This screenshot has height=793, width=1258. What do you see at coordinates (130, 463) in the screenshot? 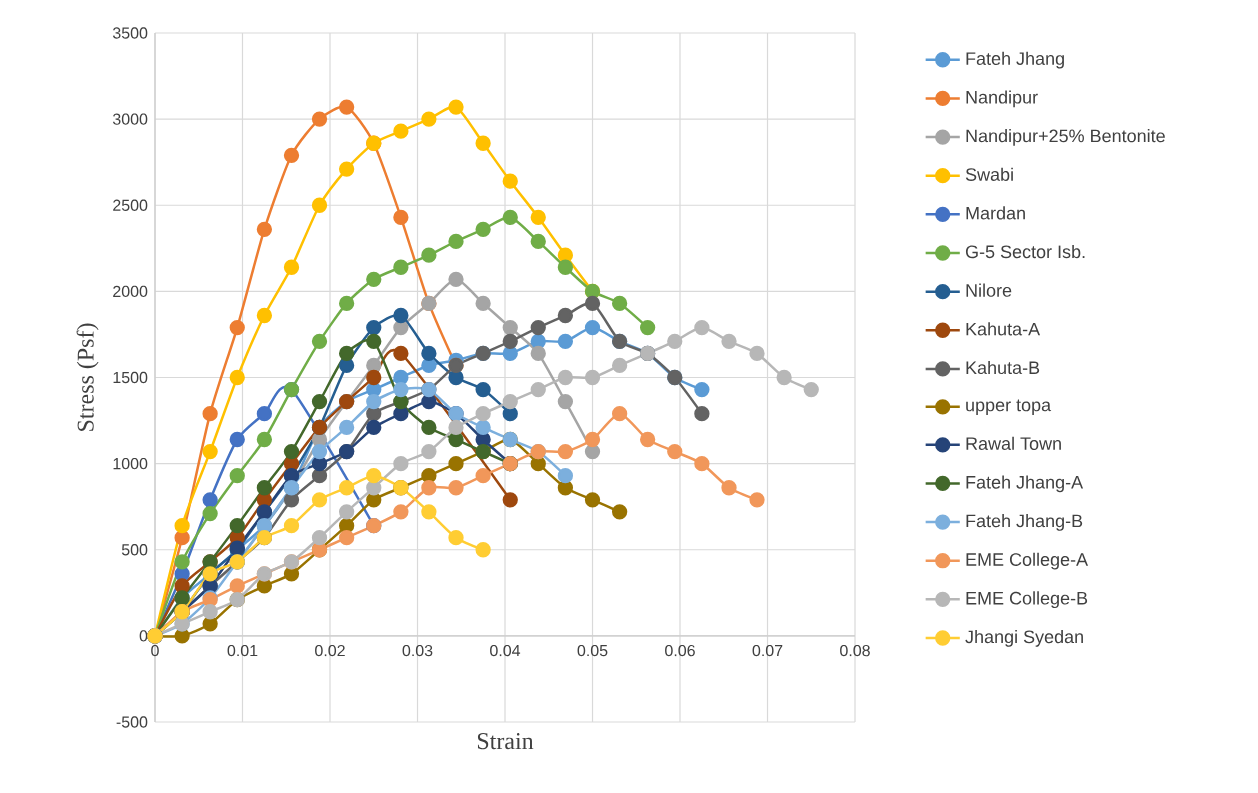
I see `y-tick-label: 1000` at bounding box center [130, 463].